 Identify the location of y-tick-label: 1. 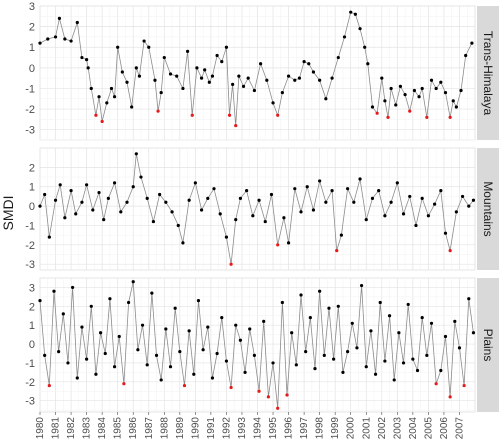
(32, 48).